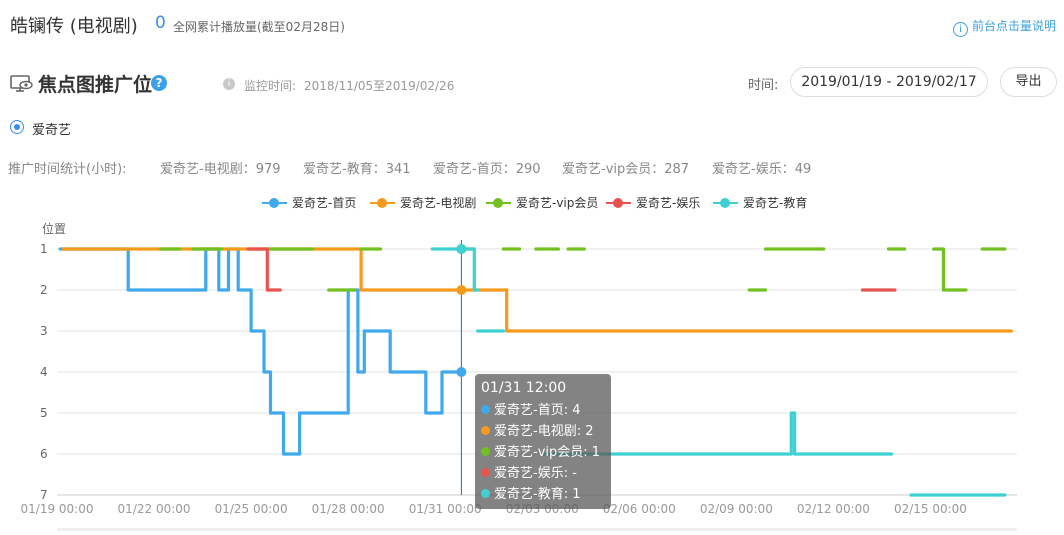 Image resolution: width=1064 pixels, height=535 pixels. What do you see at coordinates (537, 410) in the screenshot?
I see `tooltip-row-text: 爱奇艺-首页: 4` at bounding box center [537, 410].